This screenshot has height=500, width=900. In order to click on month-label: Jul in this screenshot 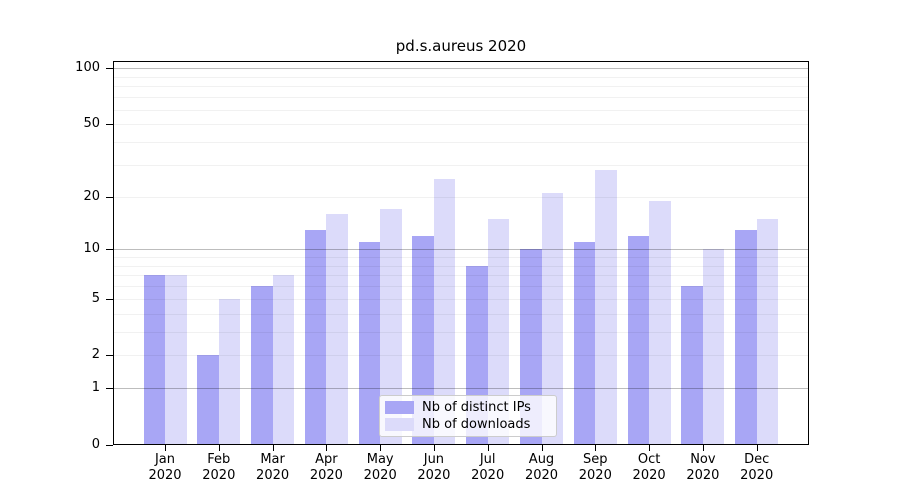, I will do `click(487, 459)`.